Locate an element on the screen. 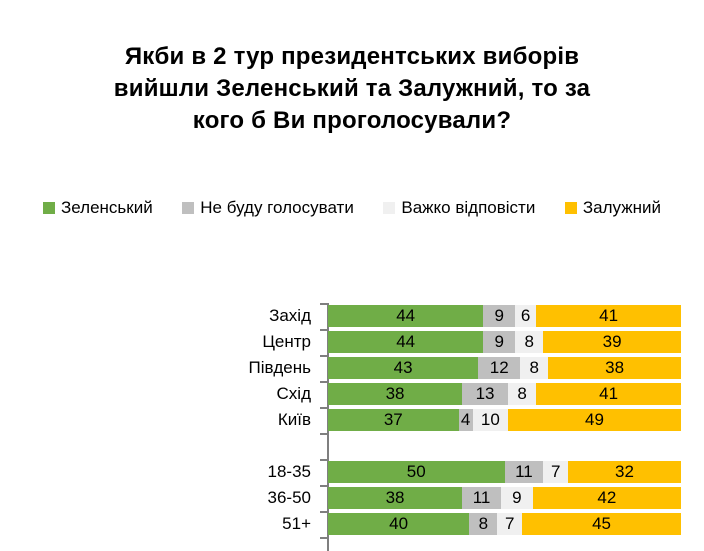 Image resolution: width=704 pixels, height=551 pixels. row-category-label: Центр is located at coordinates (286, 341).